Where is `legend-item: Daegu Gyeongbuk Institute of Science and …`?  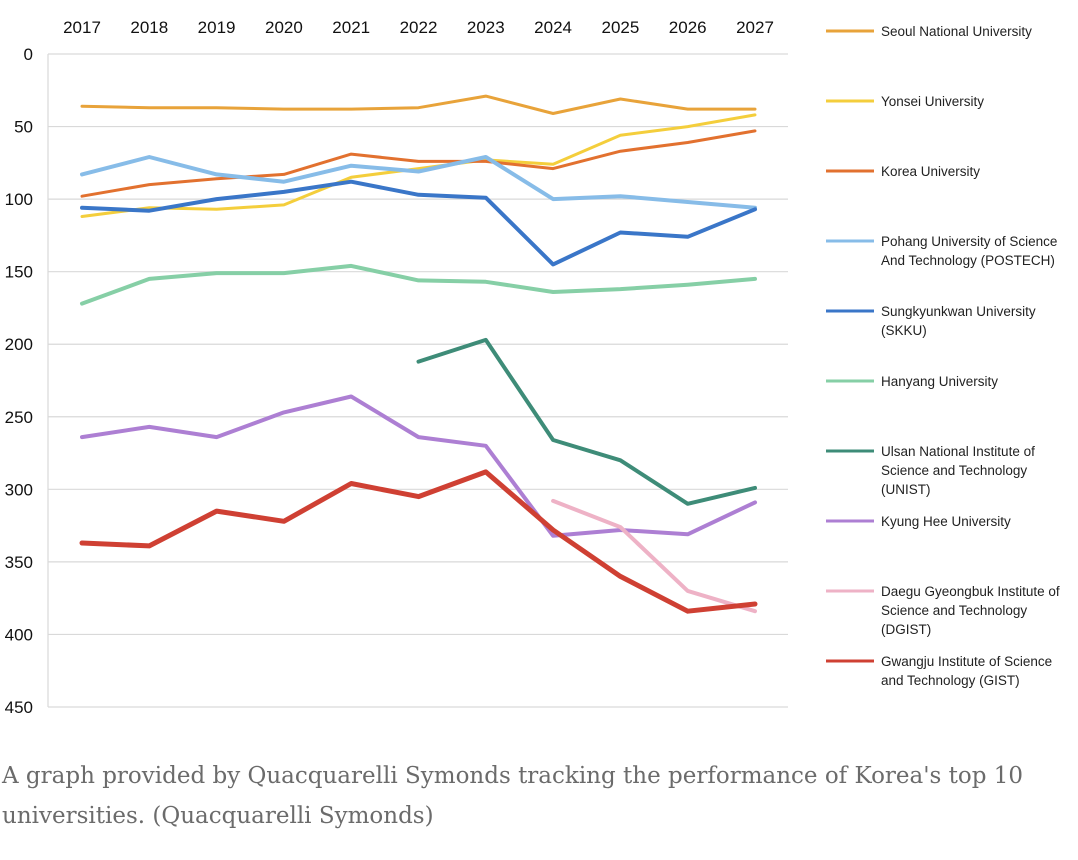
legend-item: Daegu Gyeongbuk Institute of Science and … is located at coordinates (943, 610).